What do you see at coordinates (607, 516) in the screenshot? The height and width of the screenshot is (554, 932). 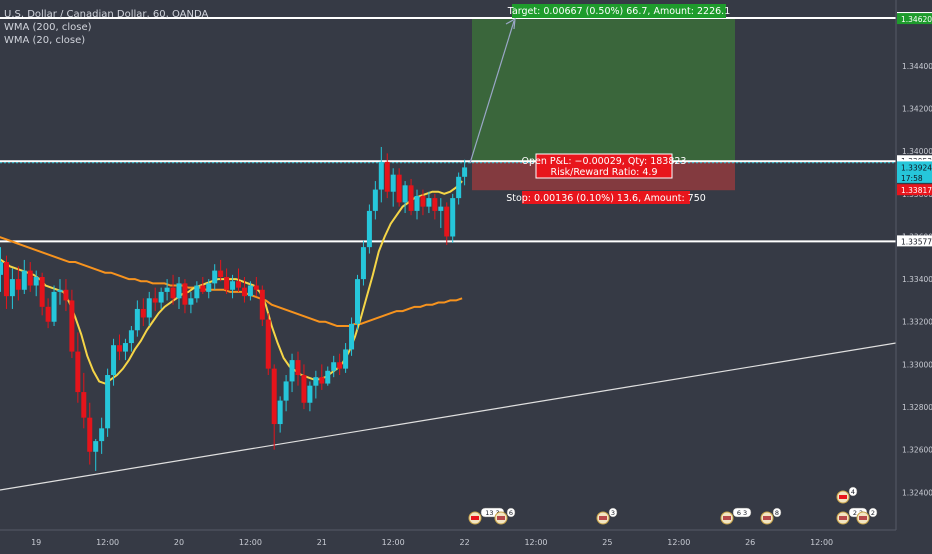 I see `event-marker: 3` at bounding box center [607, 516].